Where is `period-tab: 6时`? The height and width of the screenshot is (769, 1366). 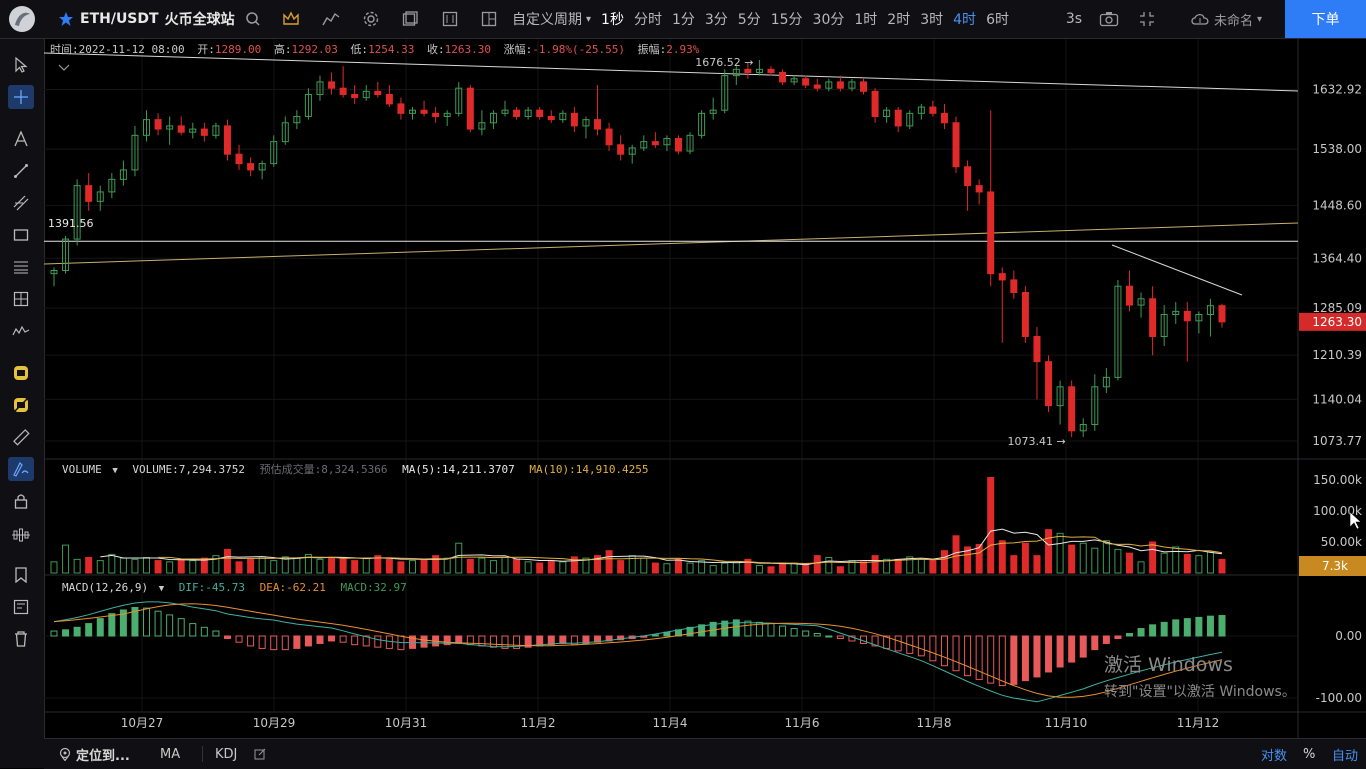 period-tab: 6时 is located at coordinates (997, 20).